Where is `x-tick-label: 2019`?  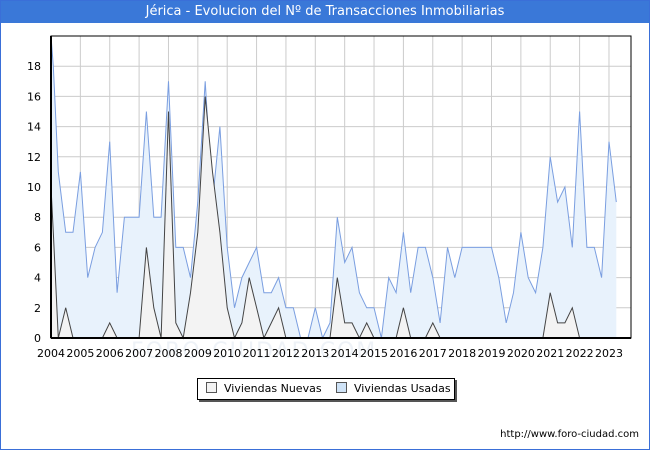
x-tick-label: 2019 is located at coordinates (492, 353).